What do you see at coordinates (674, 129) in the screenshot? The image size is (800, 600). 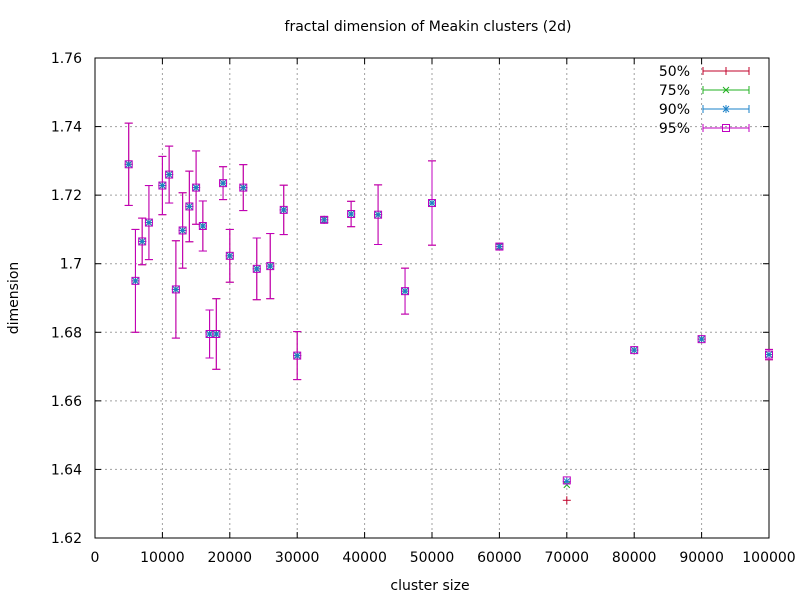 I see `legend-label-95: 95%` at bounding box center [674, 129].